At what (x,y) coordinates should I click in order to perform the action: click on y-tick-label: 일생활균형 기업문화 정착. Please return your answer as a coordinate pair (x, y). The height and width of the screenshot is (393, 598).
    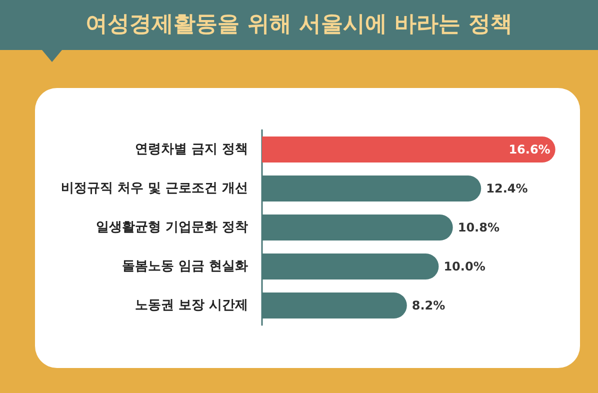
    Looking at the image, I should click on (172, 227).